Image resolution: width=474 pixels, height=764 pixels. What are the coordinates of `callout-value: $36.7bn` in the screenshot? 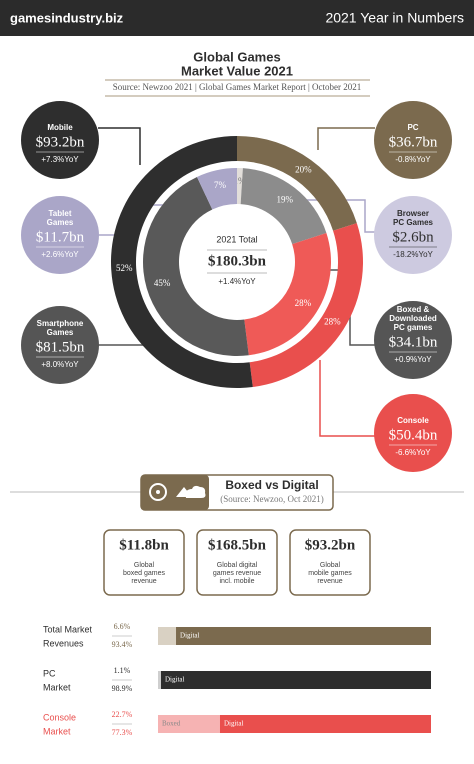 It's located at (413, 142).